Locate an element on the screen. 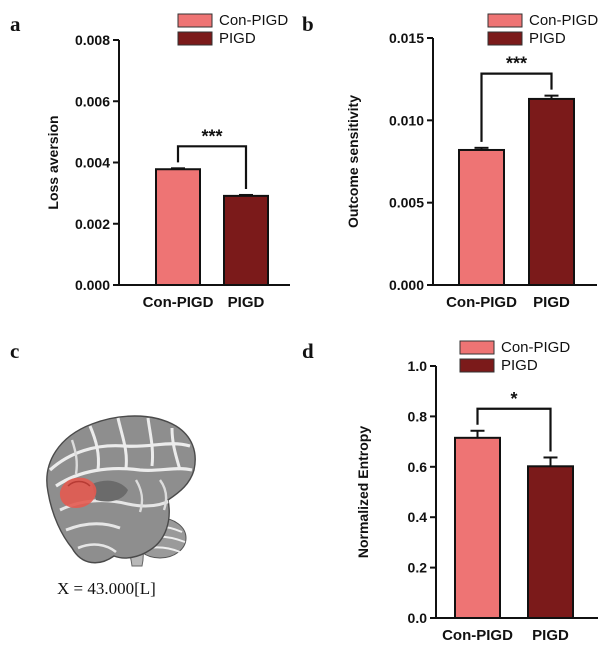 This screenshot has width=603, height=671. y-tick-label: 0.6 is located at coordinates (418, 467).